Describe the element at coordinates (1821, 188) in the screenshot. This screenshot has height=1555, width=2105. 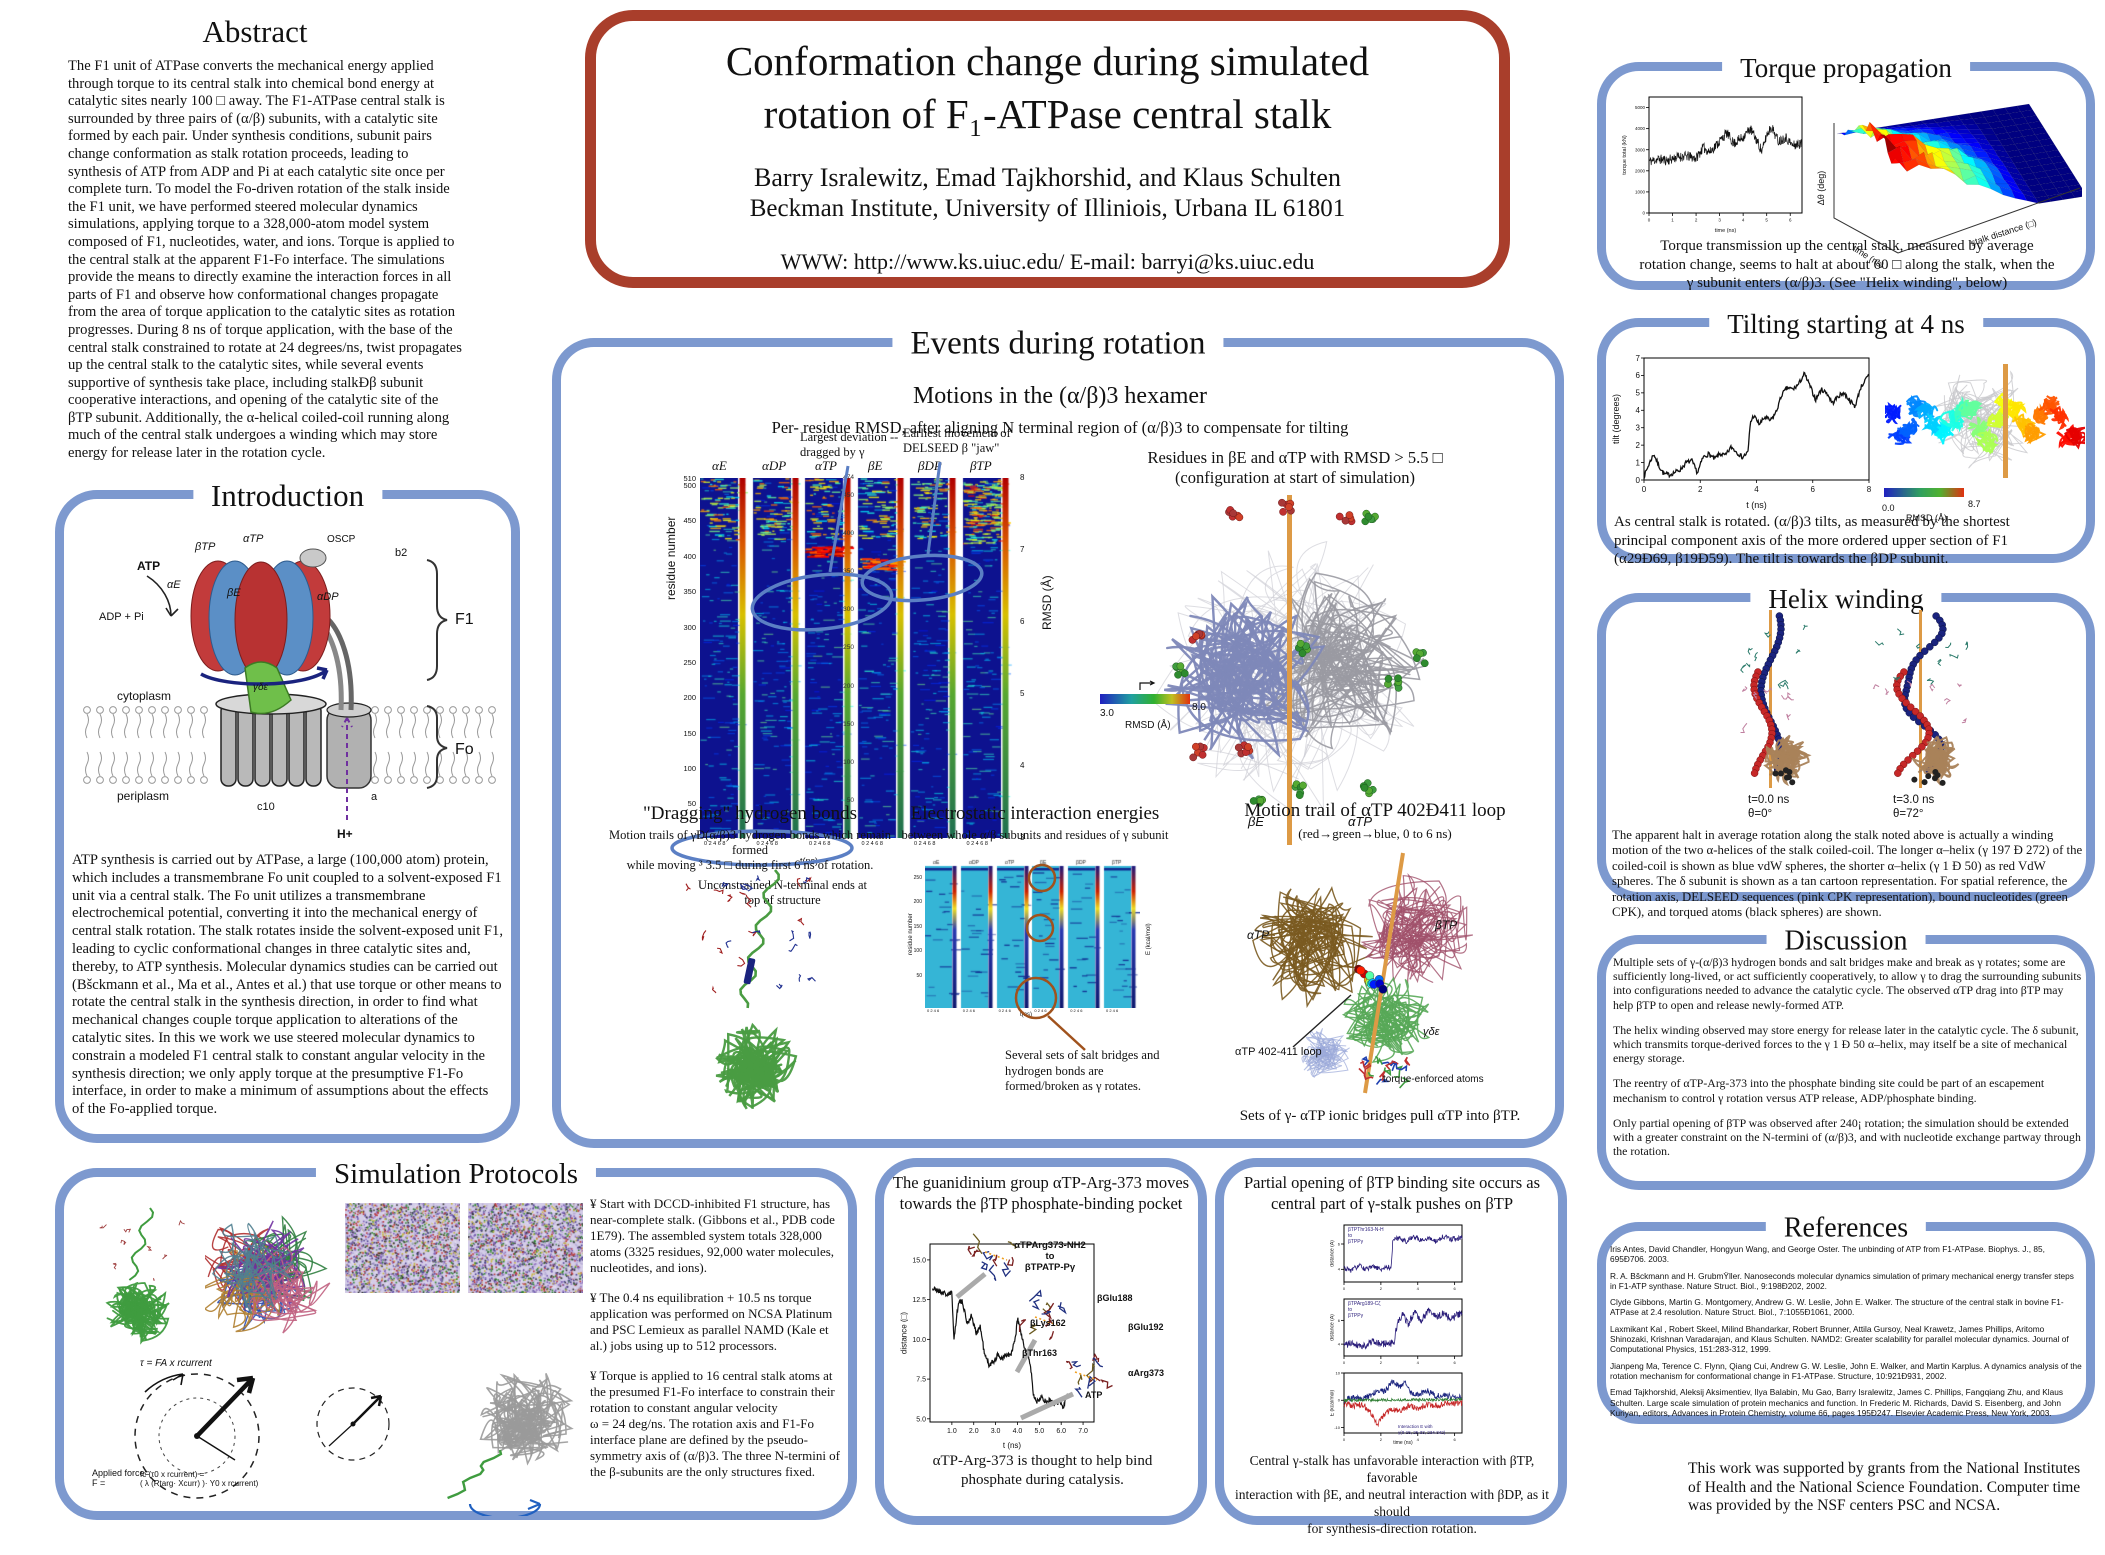
I see `svg-text: Δθ (deg)` at that location.